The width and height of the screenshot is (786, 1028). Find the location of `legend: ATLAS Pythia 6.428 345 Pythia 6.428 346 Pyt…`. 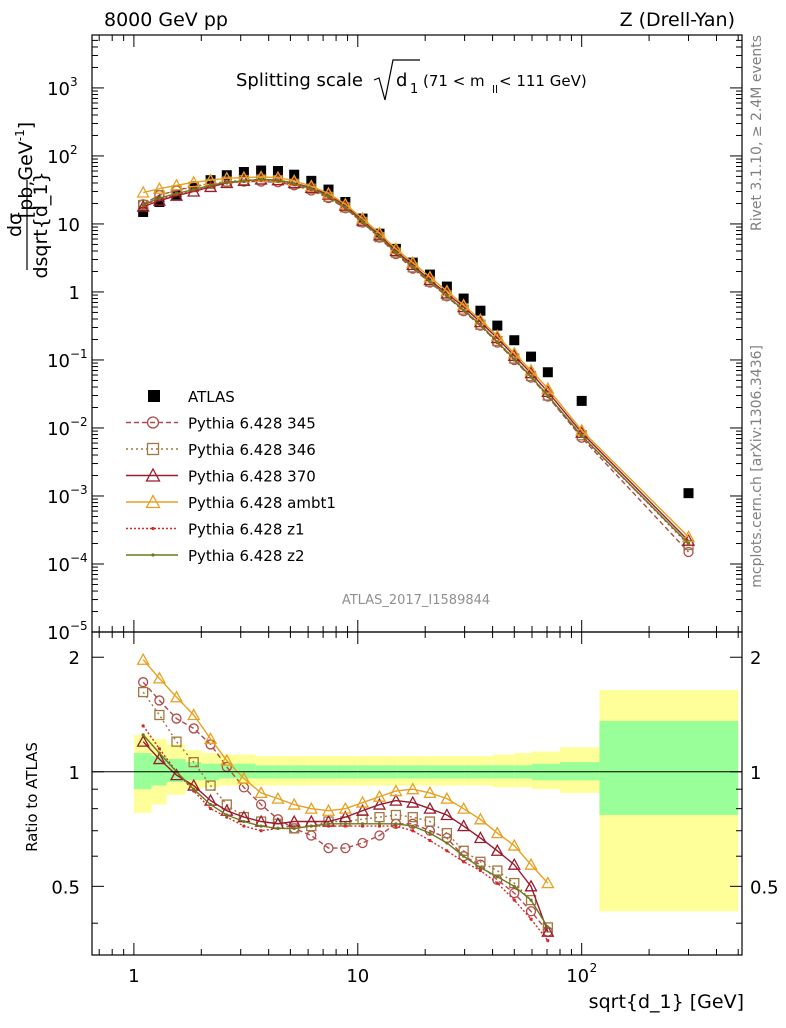

legend: ATLAS Pythia 6.428 345 Pythia 6.428 346 Pyt… is located at coordinates (231, 476).